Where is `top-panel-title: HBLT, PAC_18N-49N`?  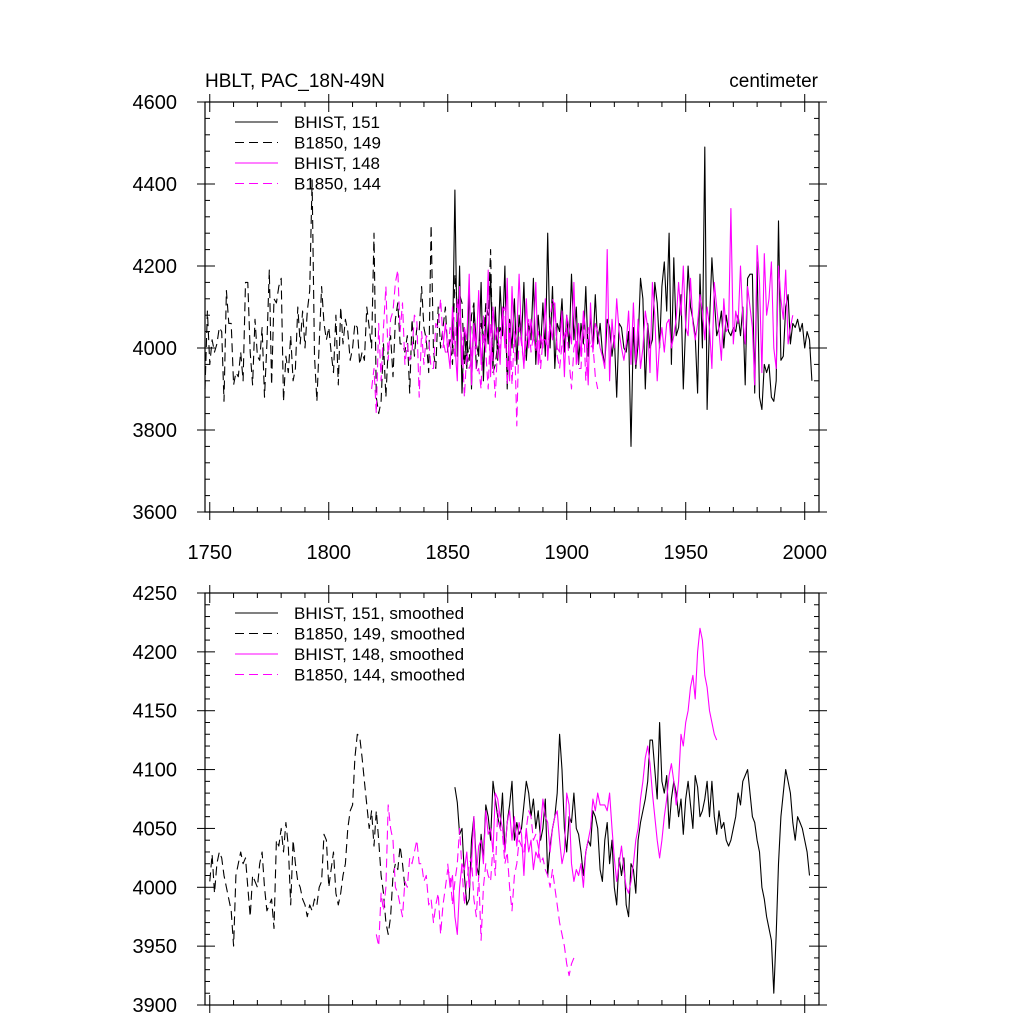 top-panel-title: HBLT, PAC_18N-49N is located at coordinates (295, 81).